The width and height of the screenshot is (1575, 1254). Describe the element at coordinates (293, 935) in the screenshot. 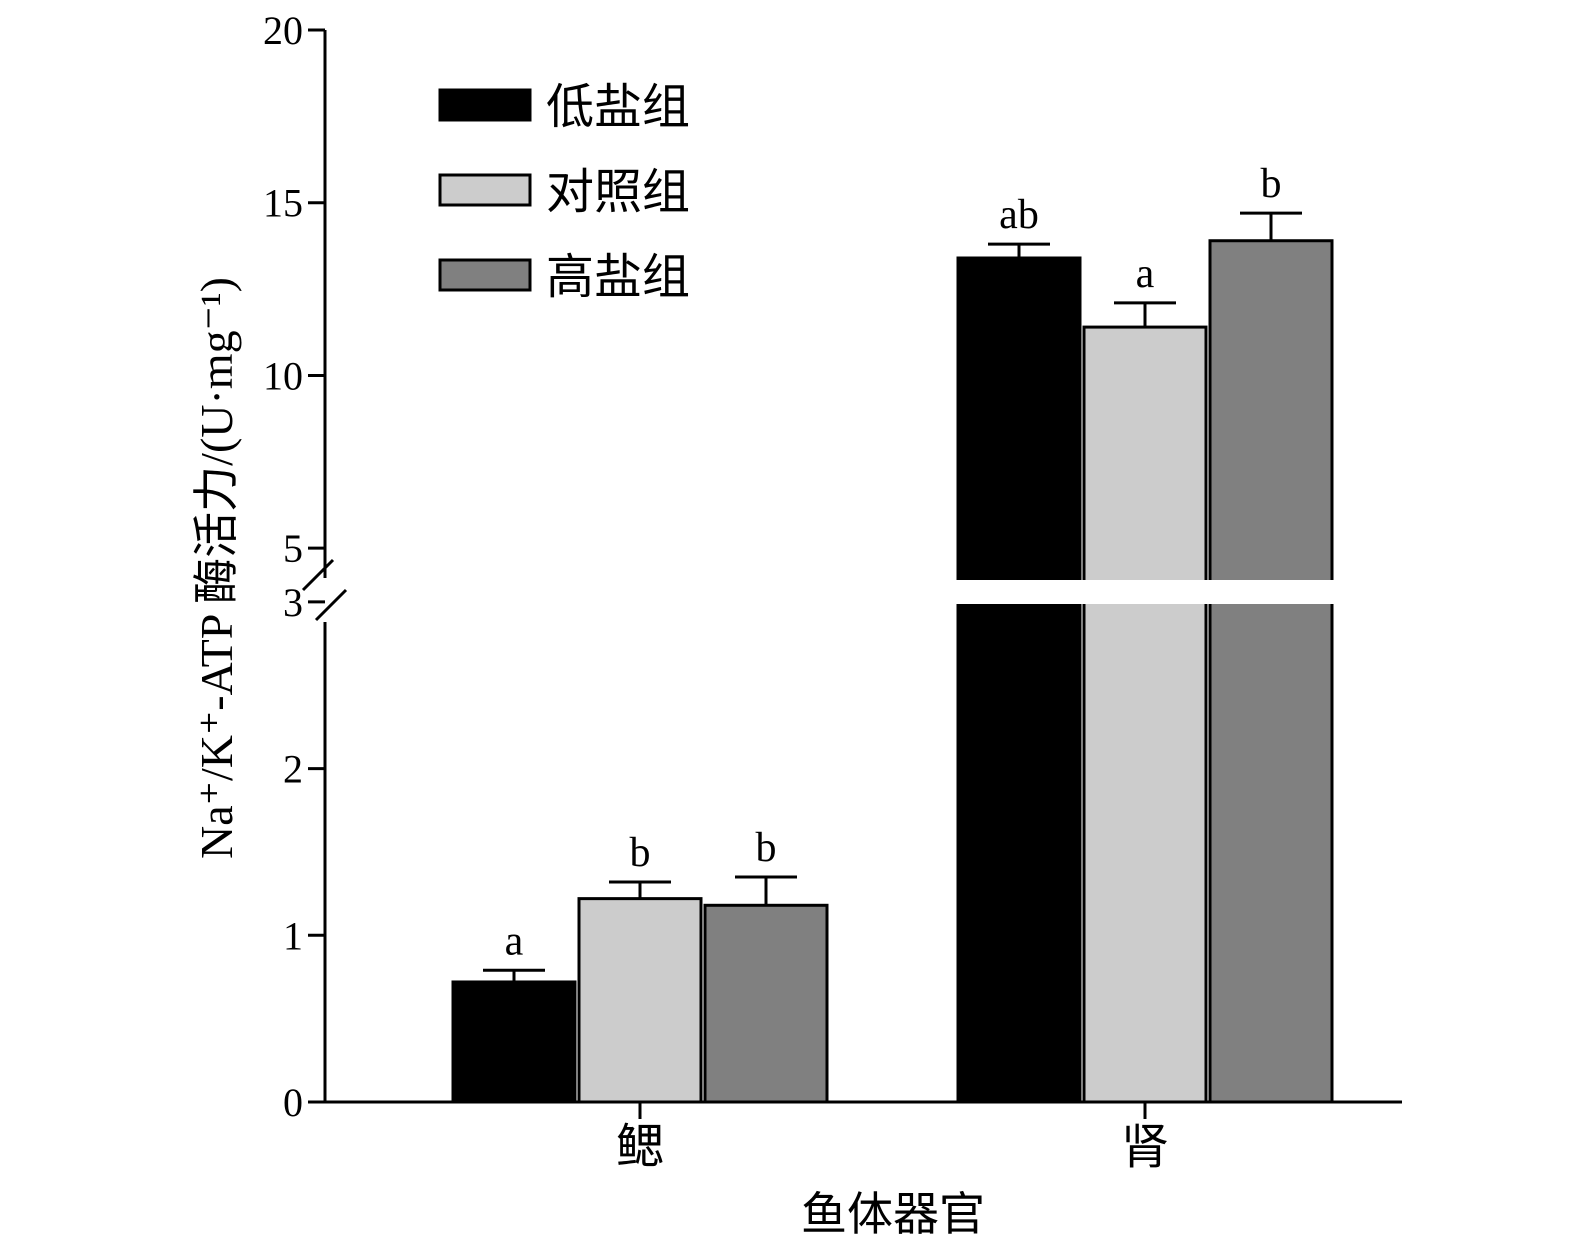

I see `y-tick-label: 1` at that location.